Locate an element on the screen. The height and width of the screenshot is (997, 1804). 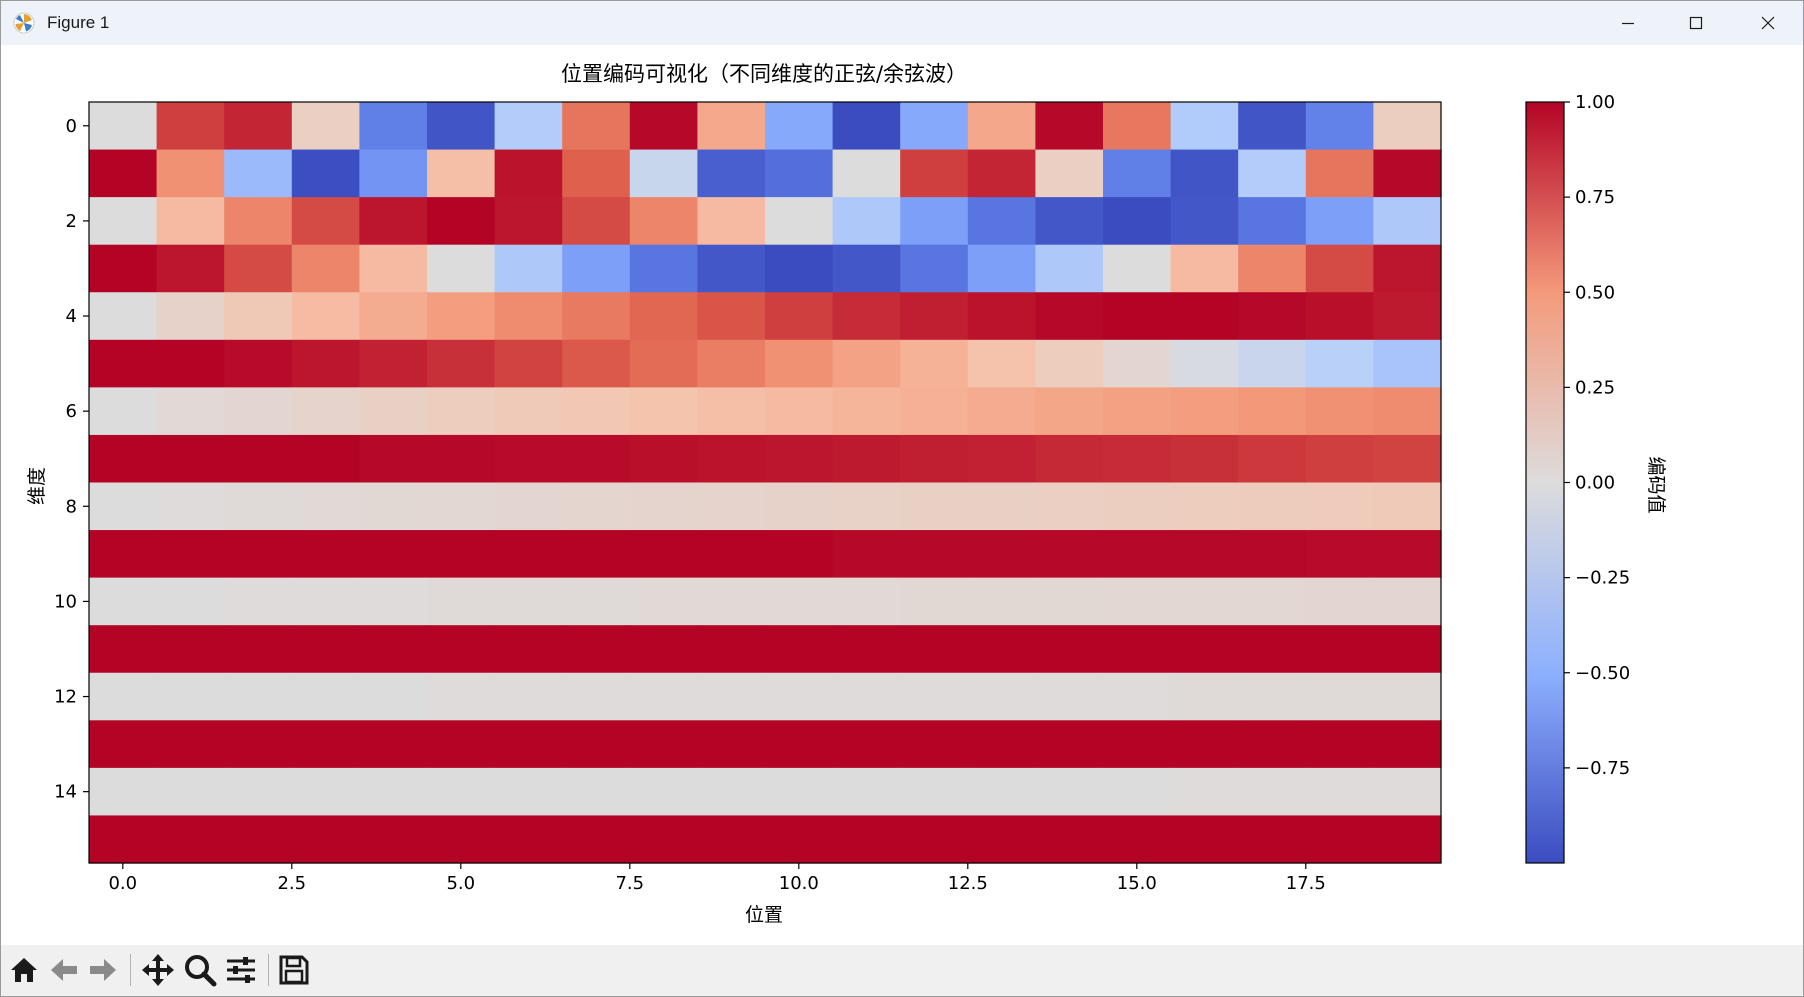
forward-button is located at coordinates (103, 970).